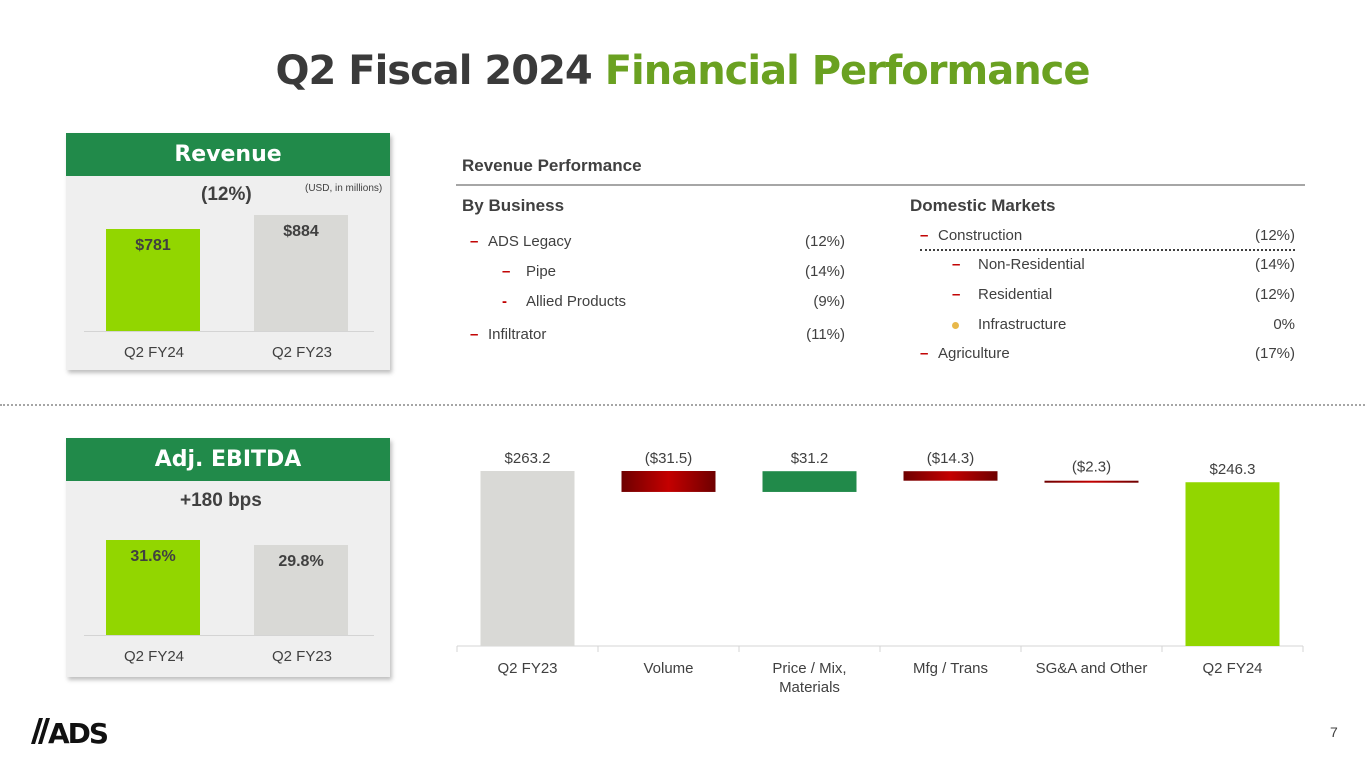 The width and height of the screenshot is (1365, 768). I want to click on ebitda-category-q2fy24: Q2 FY24, so click(154, 656).